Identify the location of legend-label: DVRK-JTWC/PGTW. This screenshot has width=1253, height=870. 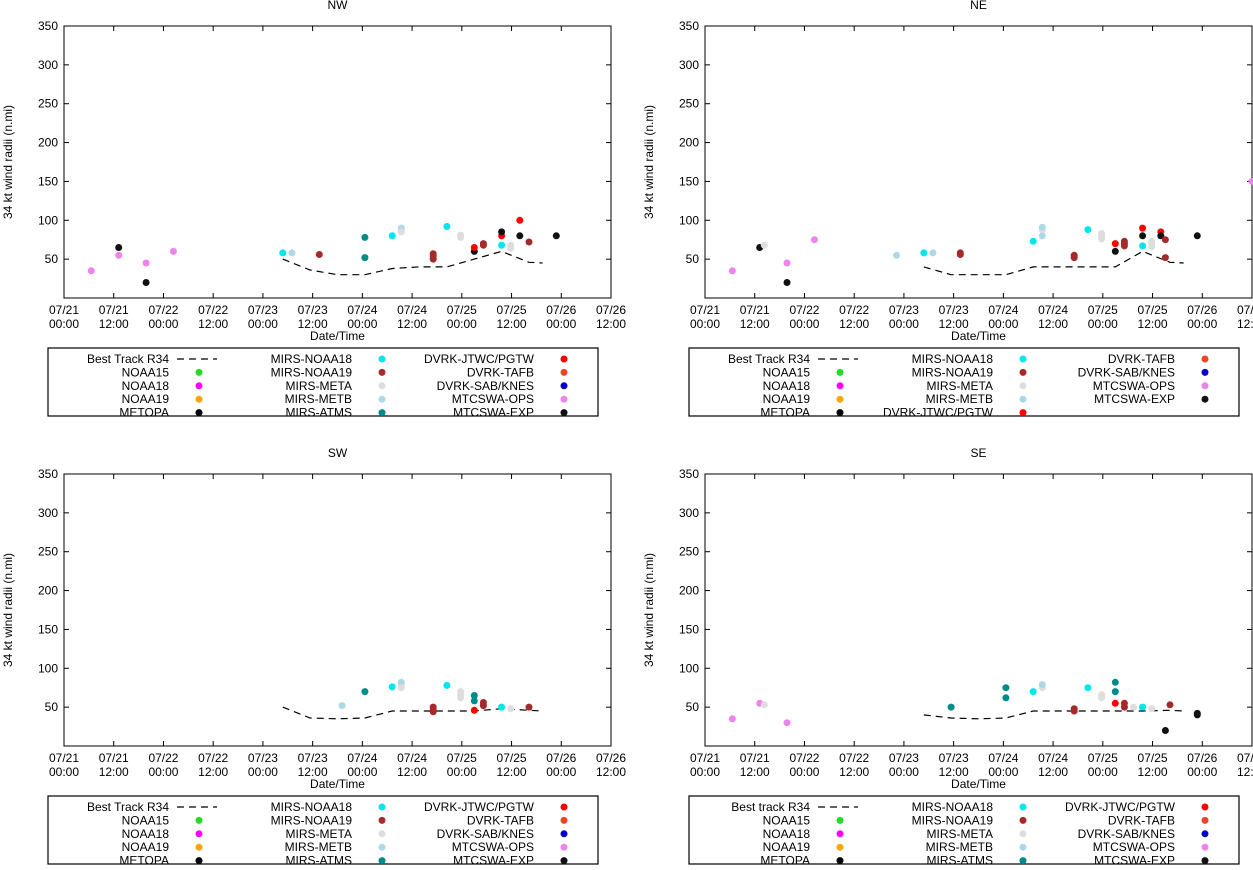
(479, 359).